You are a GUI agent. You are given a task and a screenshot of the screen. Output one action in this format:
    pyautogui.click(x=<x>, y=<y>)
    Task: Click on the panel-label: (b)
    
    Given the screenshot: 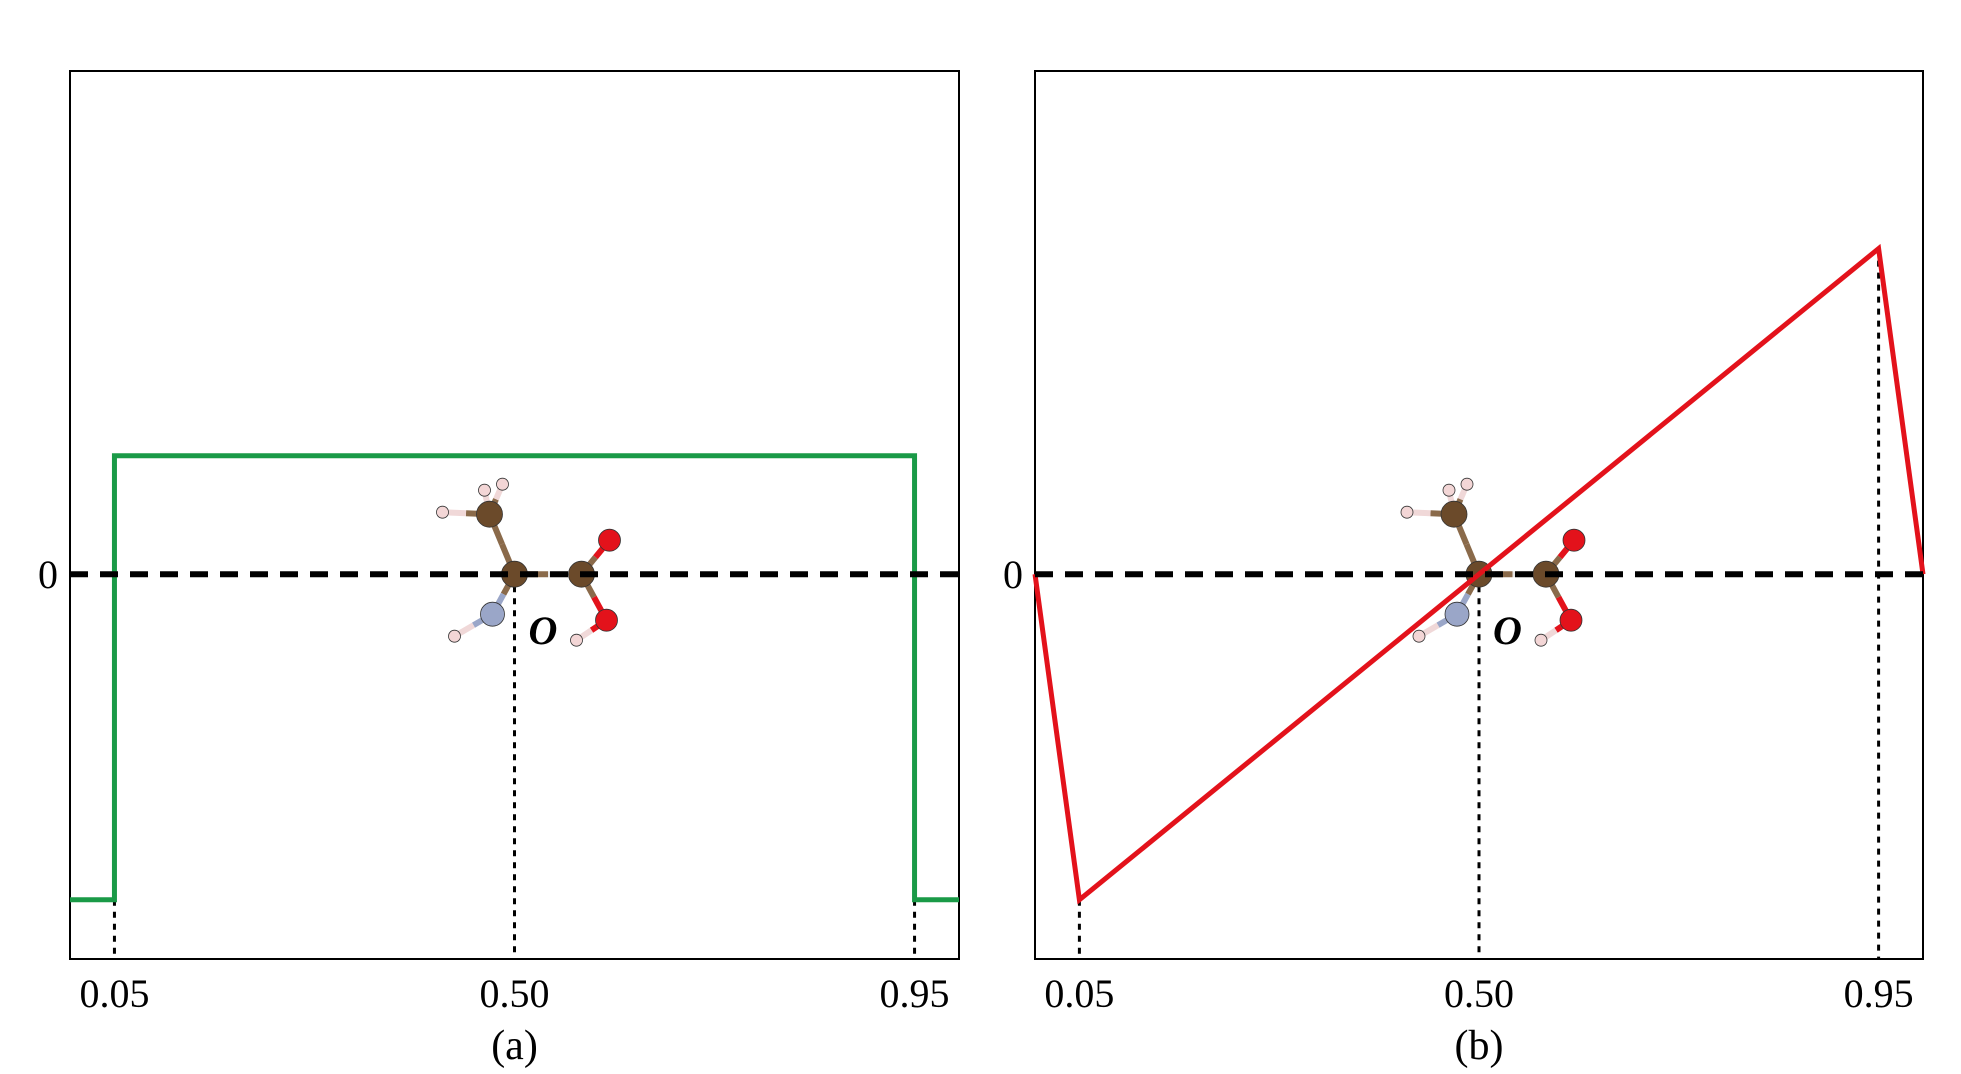 What is the action you would take?
    pyautogui.click(x=1479, y=1046)
    